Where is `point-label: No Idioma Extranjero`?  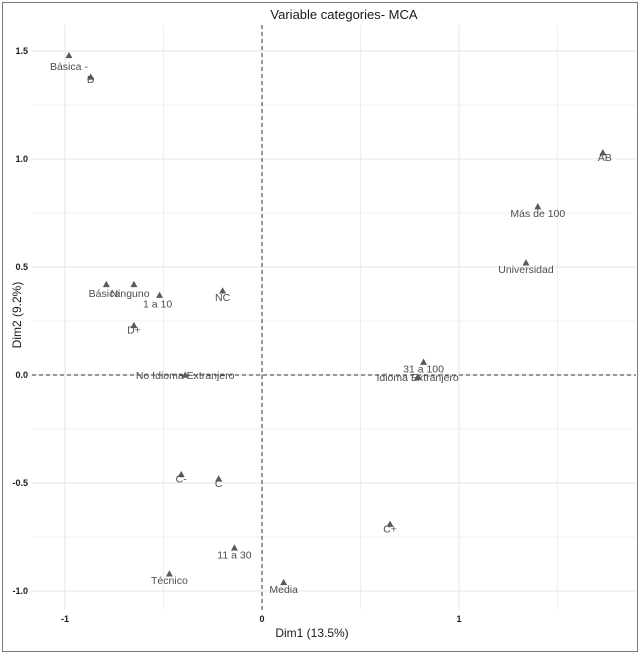 point-label: No Idioma Extranjero is located at coordinates (185, 376).